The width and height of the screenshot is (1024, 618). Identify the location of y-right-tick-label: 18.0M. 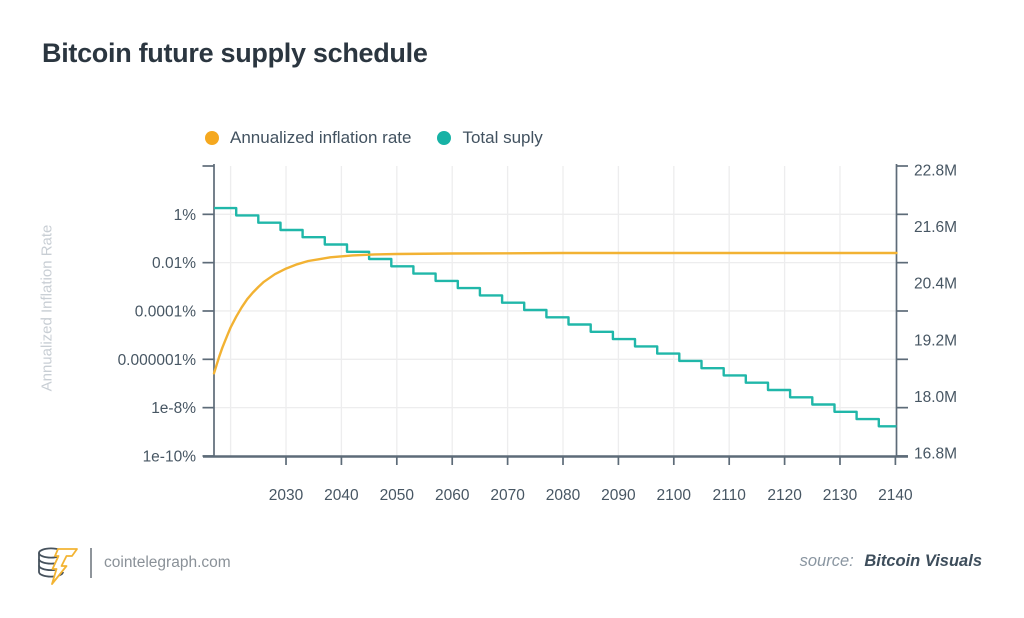
(935, 397).